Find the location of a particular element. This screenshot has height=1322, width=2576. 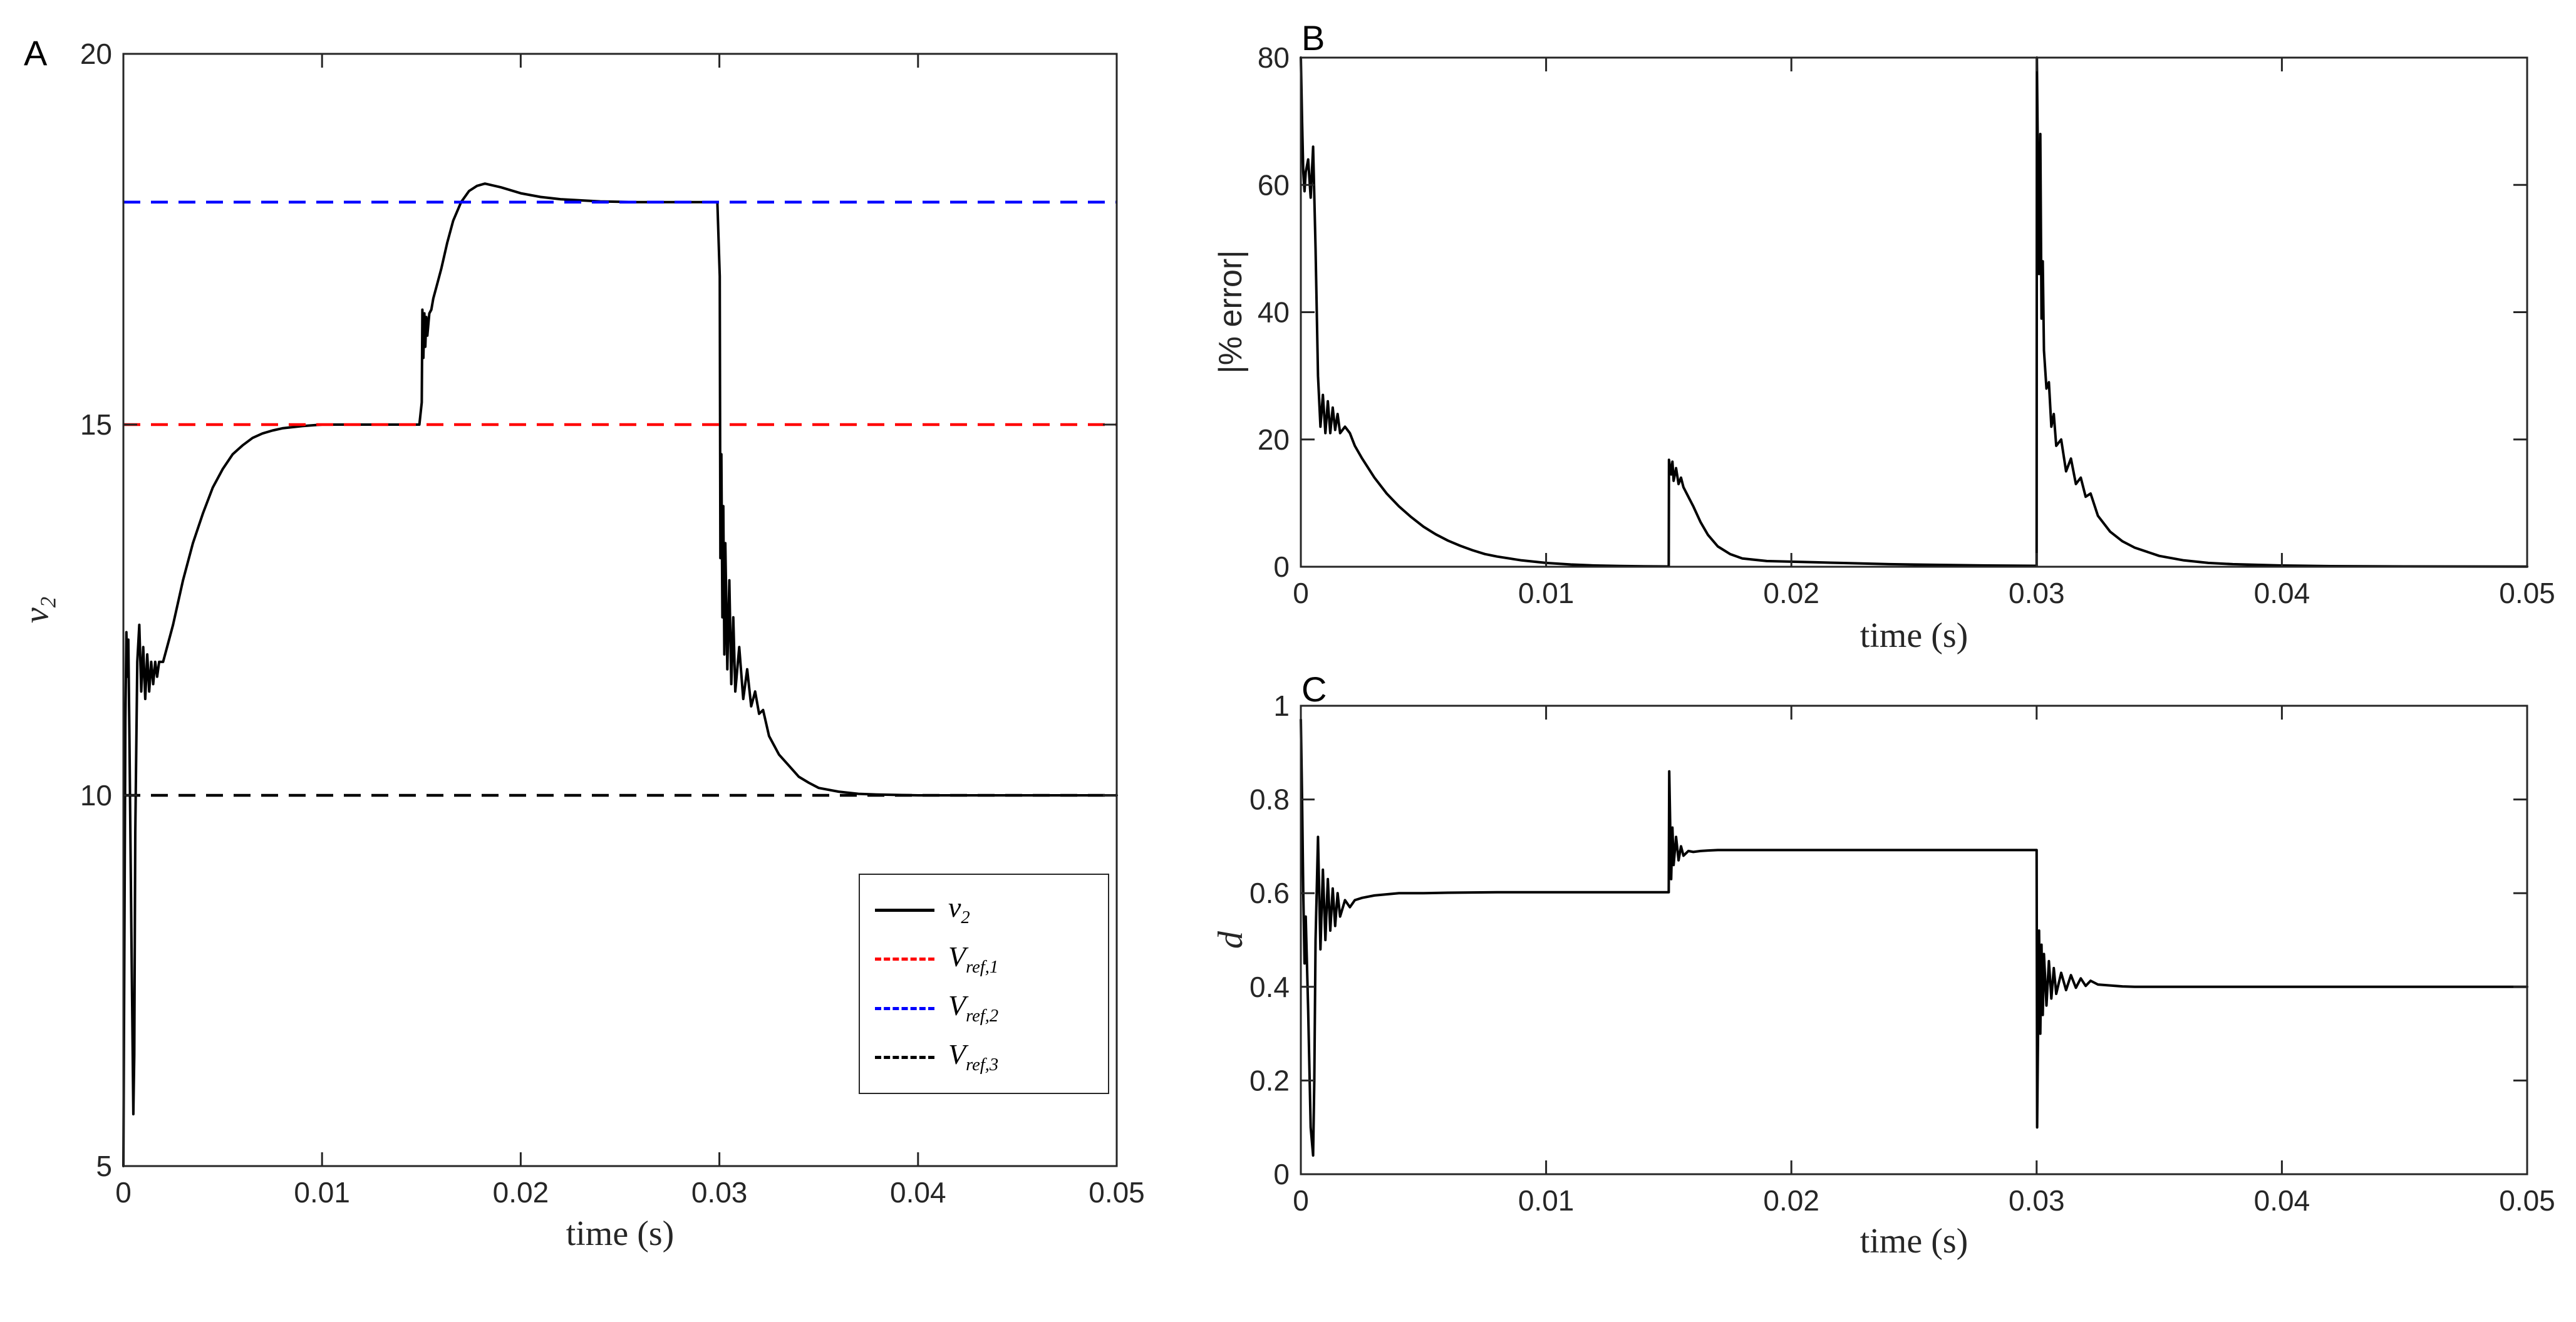

panel-b-xlabel: time (s) is located at coordinates (1914, 635).